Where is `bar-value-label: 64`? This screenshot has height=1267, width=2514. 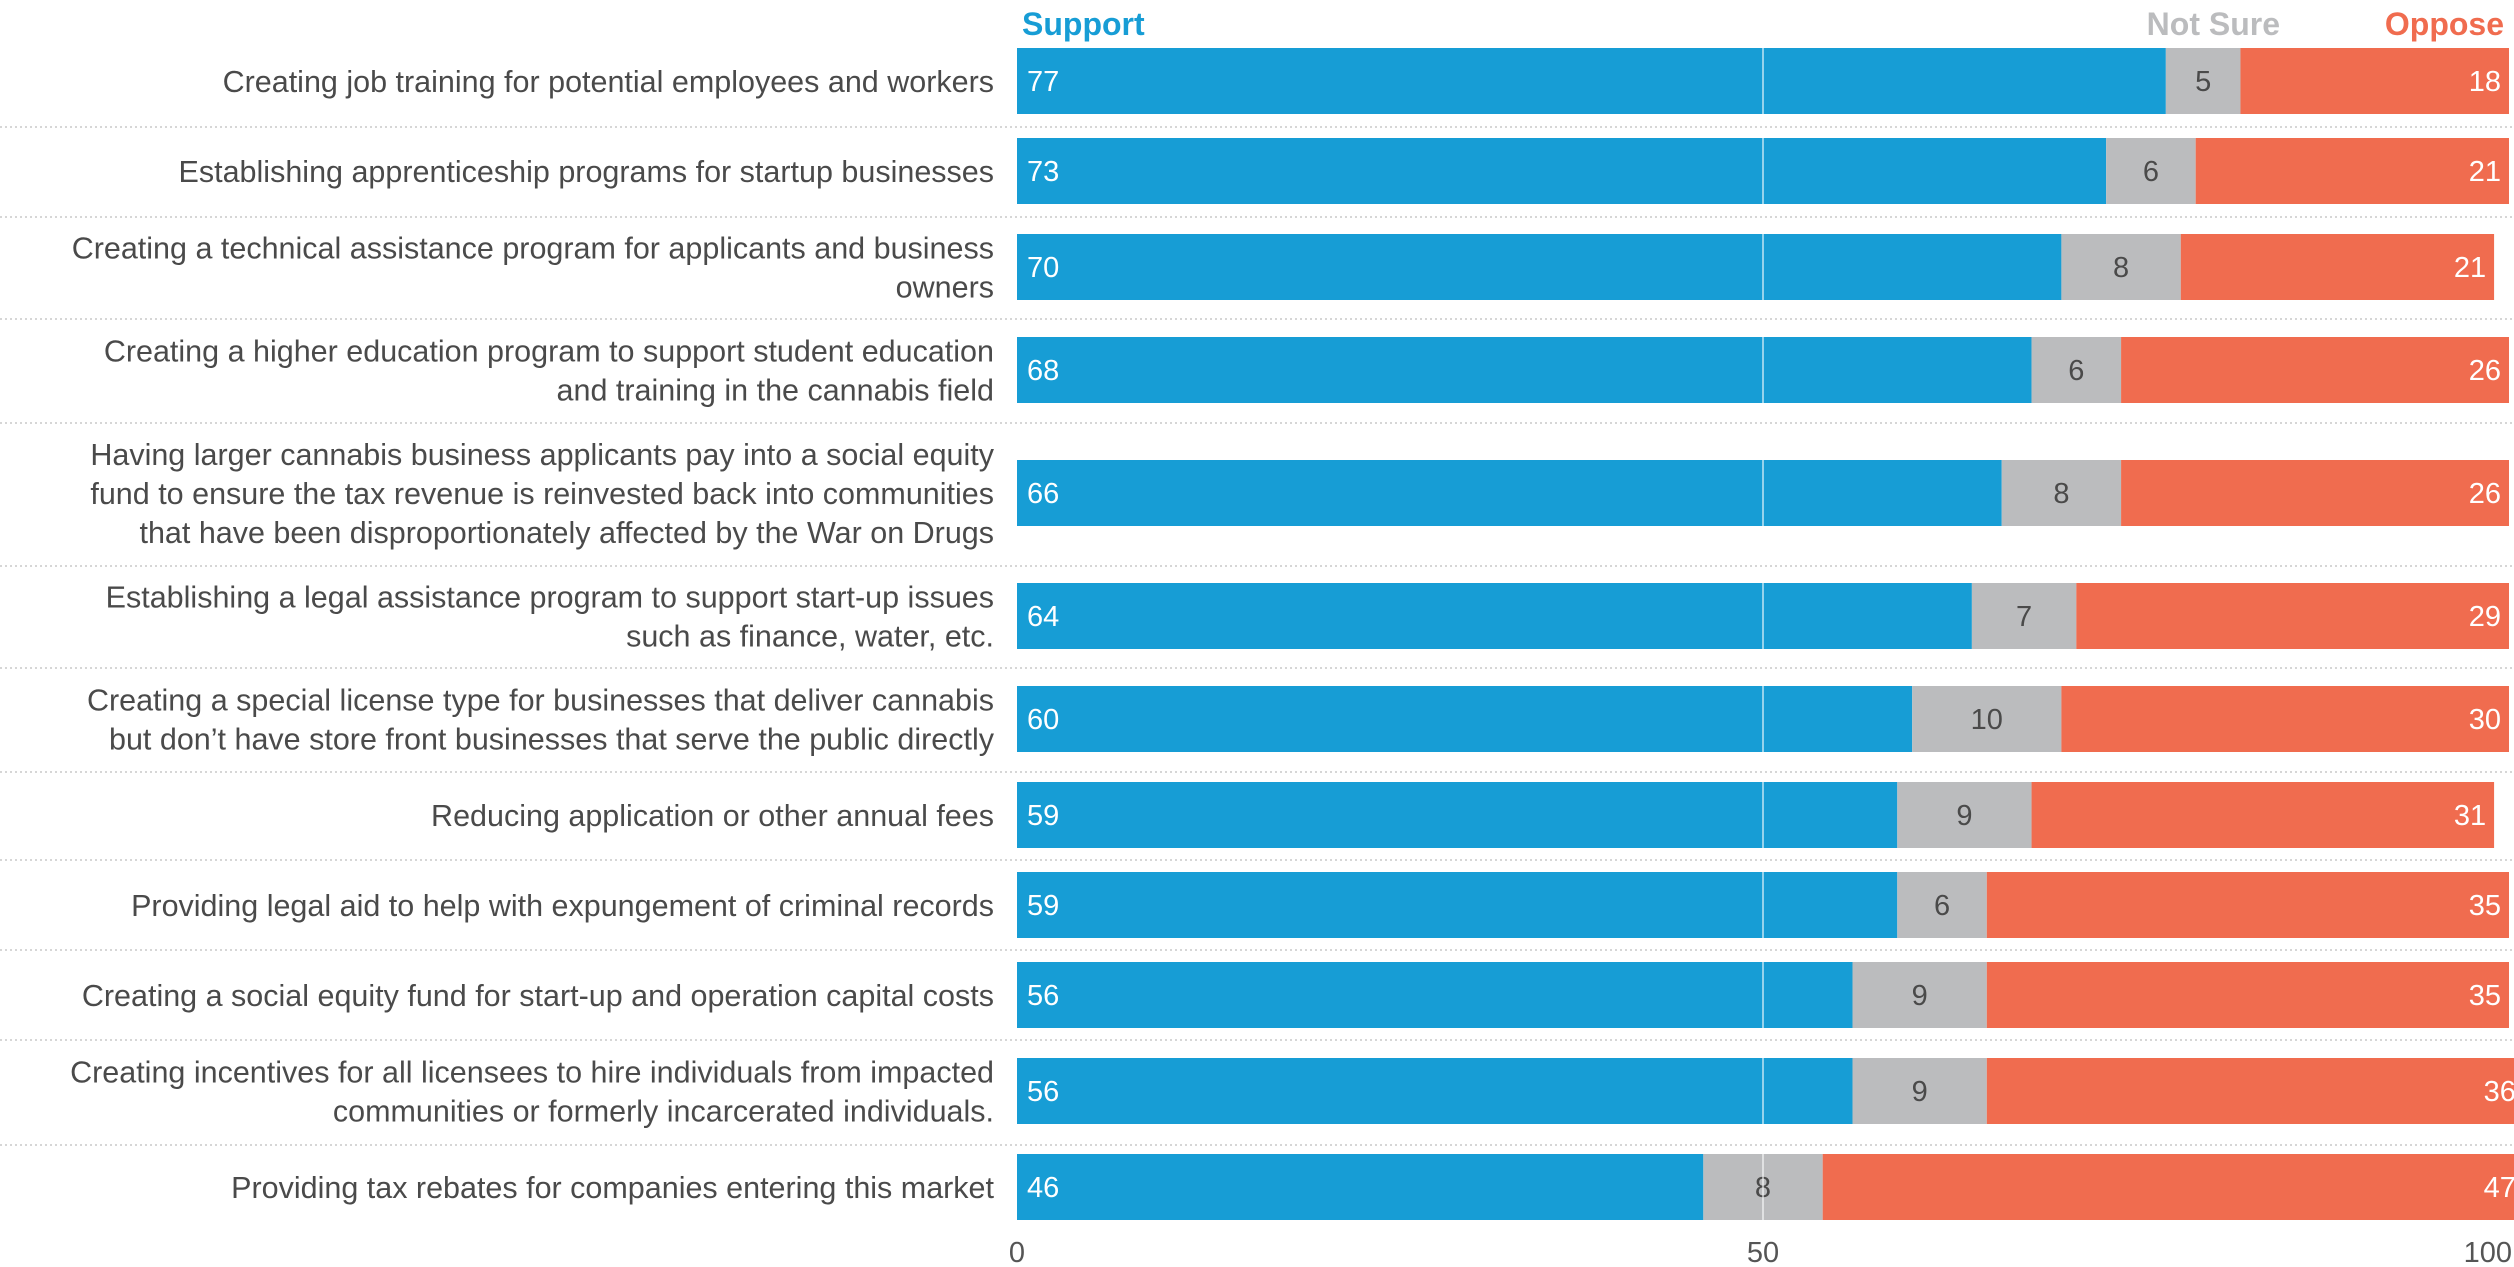
bar-value-label: 64 is located at coordinates (1043, 617).